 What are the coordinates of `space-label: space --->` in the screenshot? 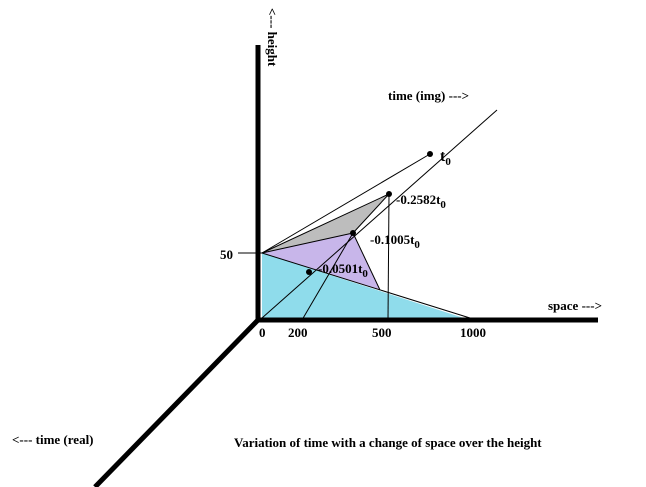 It's located at (575, 305).